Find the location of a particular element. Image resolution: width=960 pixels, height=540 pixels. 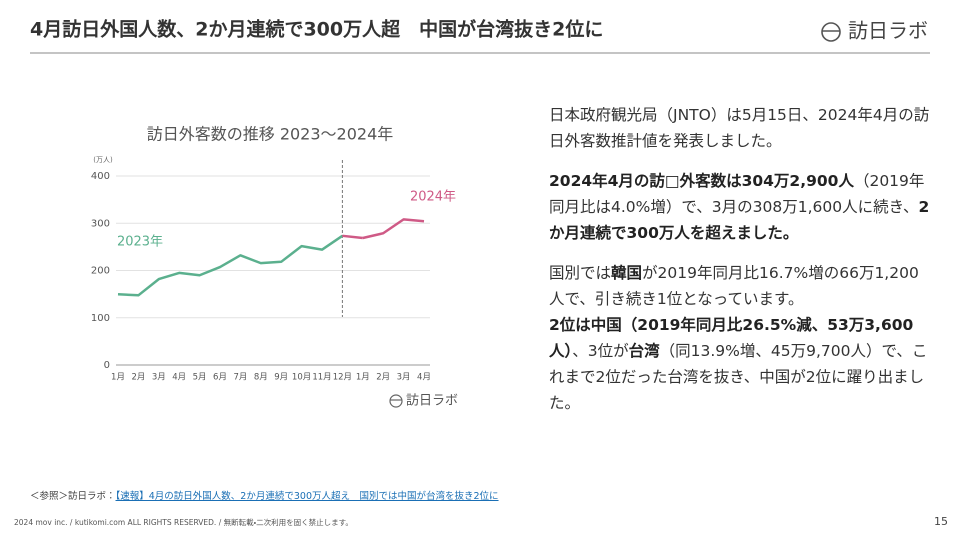

bold-text: 韓国 is located at coordinates (627, 273).